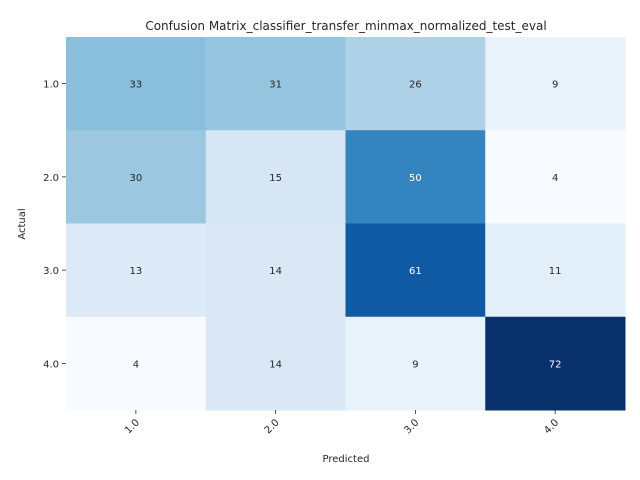 Image resolution: width=640 pixels, height=480 pixels. What do you see at coordinates (342, 423) in the screenshot?
I see `x-axis-ticks: 1.0 2.0 3.0 4.0` at bounding box center [342, 423].